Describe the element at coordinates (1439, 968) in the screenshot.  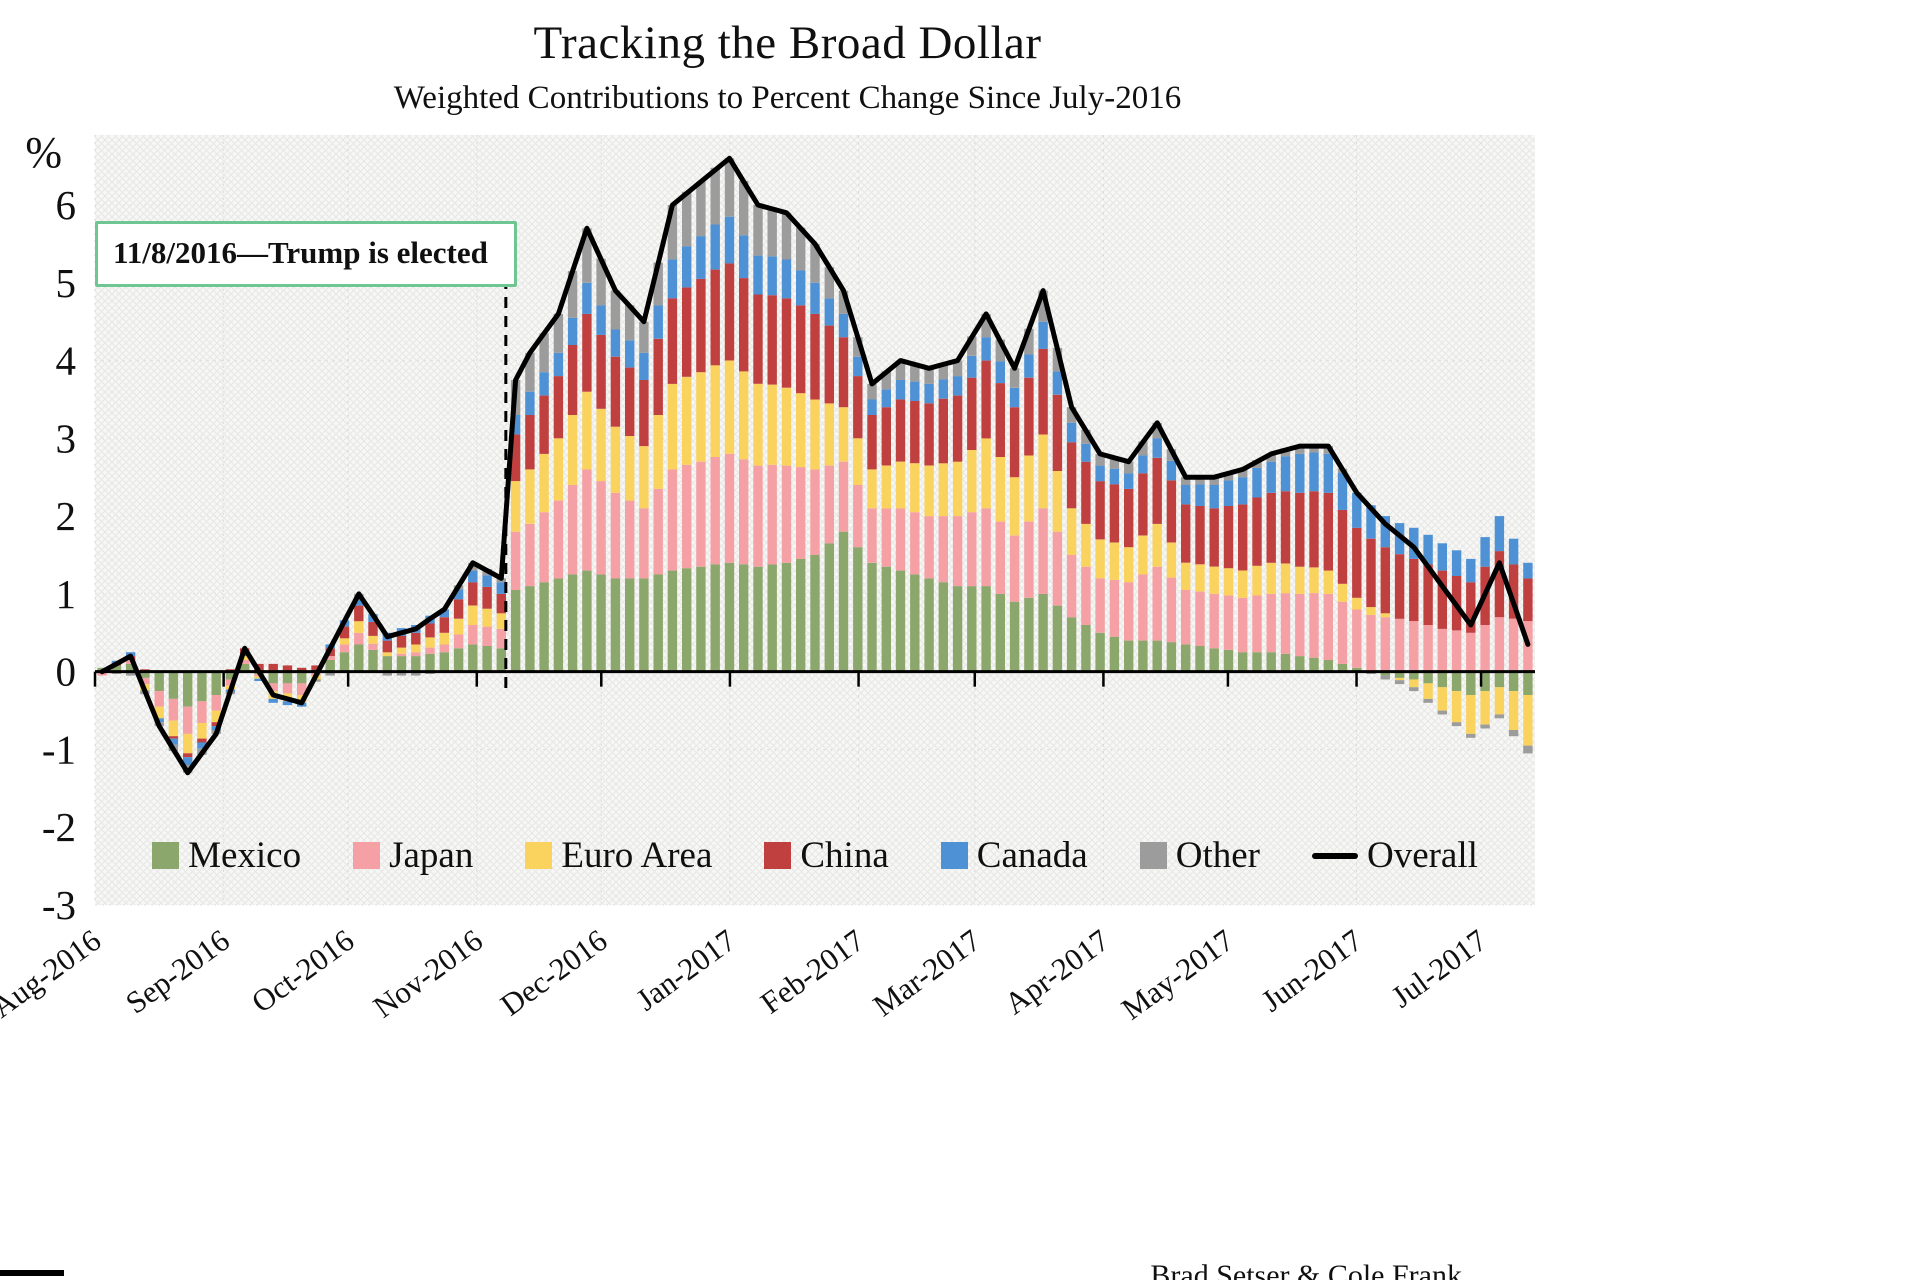
I see `x-tick-label: Jul-2017` at that location.